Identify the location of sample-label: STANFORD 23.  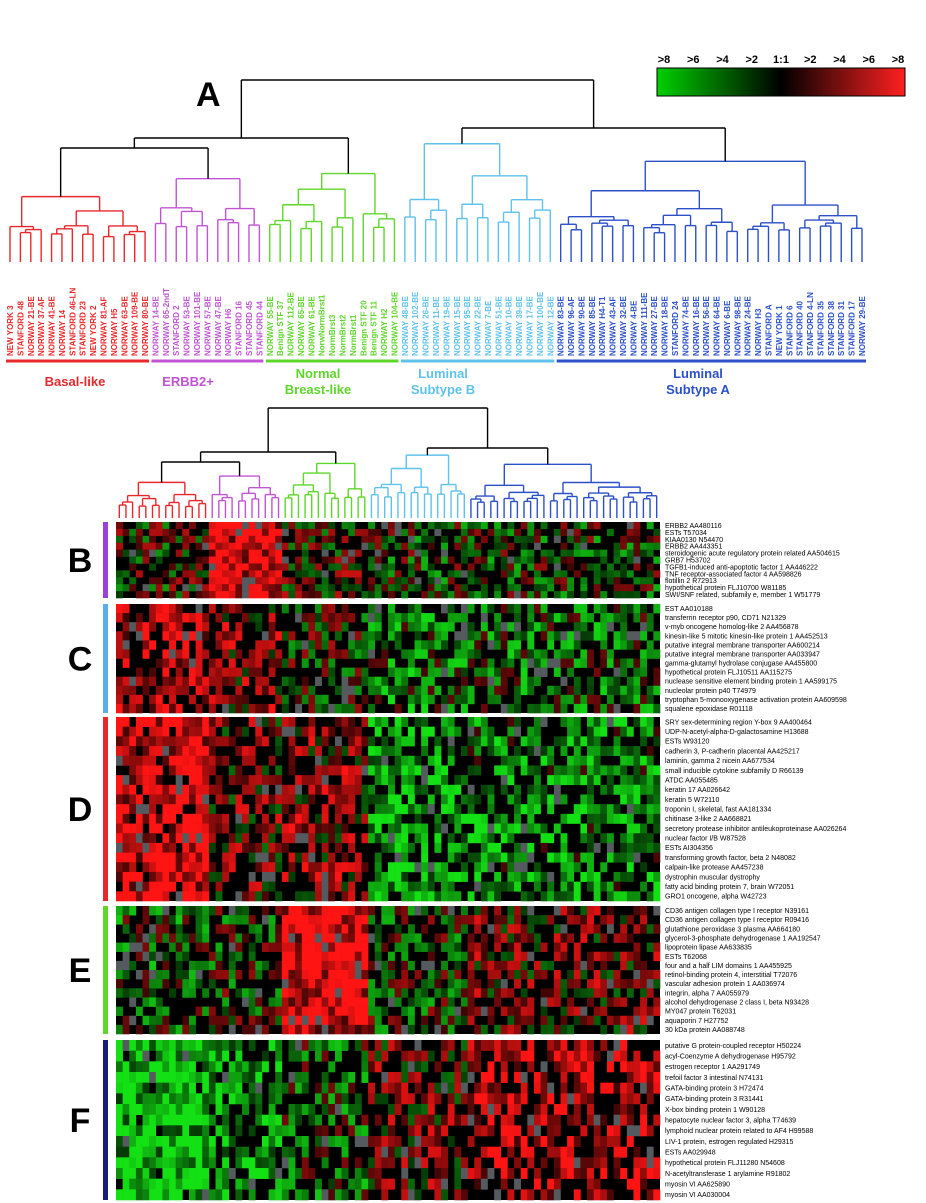
(83, 328).